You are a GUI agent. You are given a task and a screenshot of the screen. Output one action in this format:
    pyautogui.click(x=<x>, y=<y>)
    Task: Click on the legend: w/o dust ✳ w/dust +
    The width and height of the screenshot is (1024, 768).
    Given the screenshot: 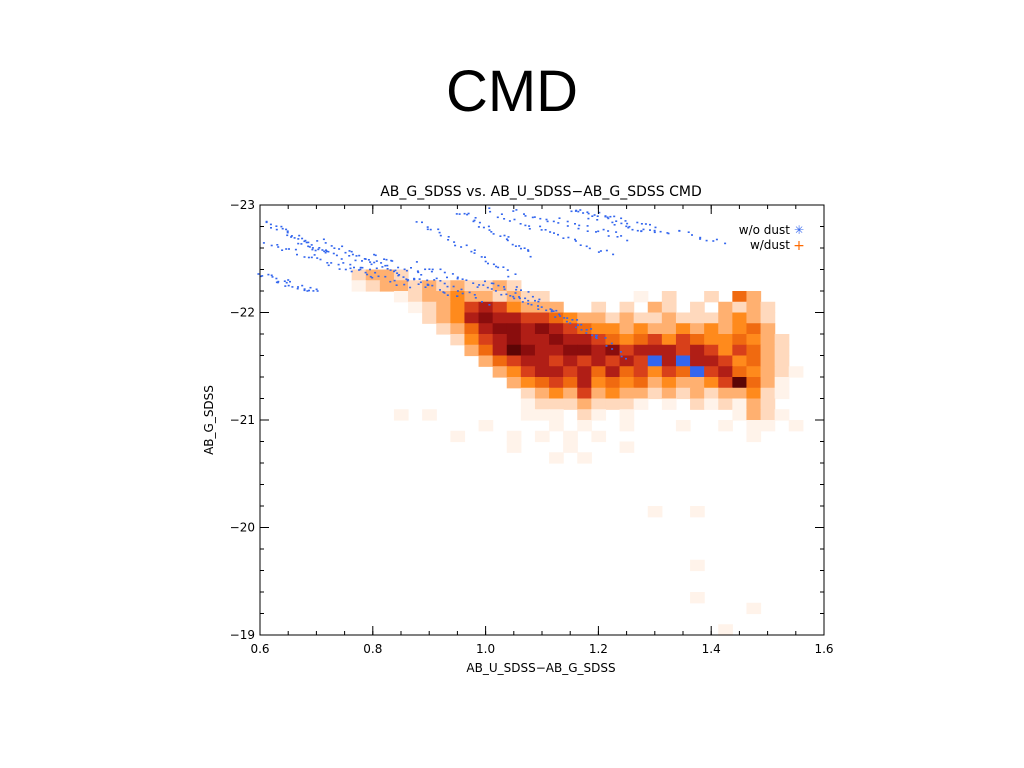 What is the action you would take?
    pyautogui.click(x=772, y=238)
    